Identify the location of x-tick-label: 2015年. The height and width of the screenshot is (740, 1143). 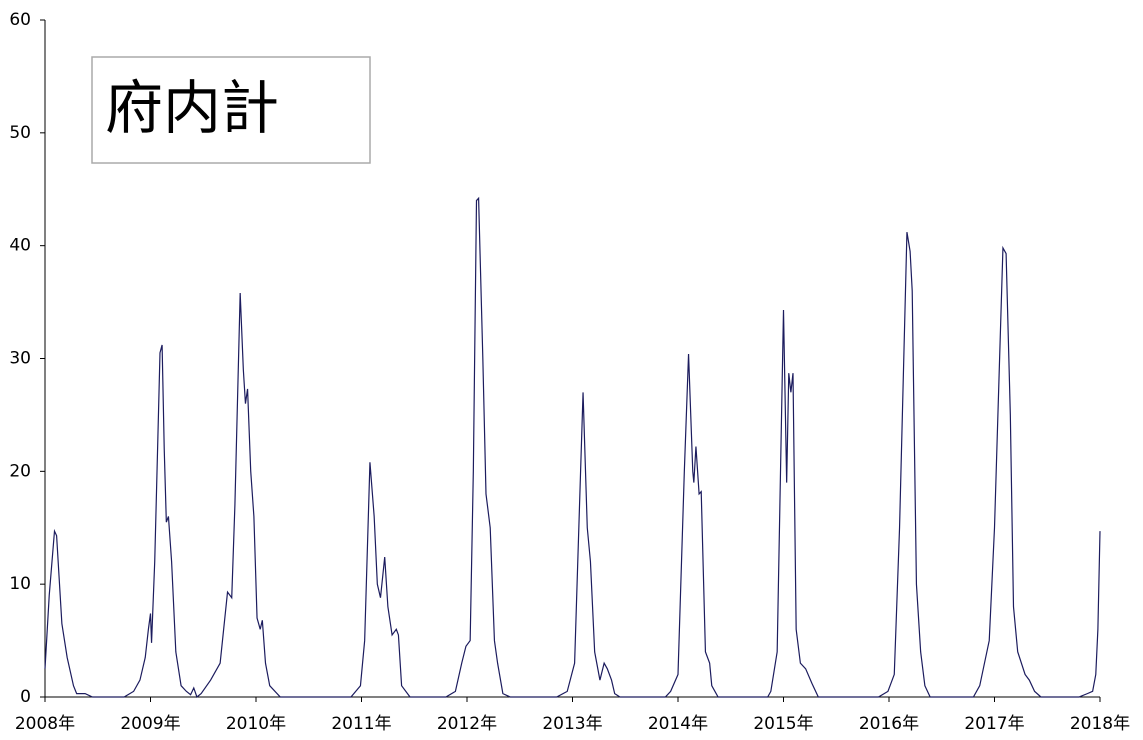
(783, 724).